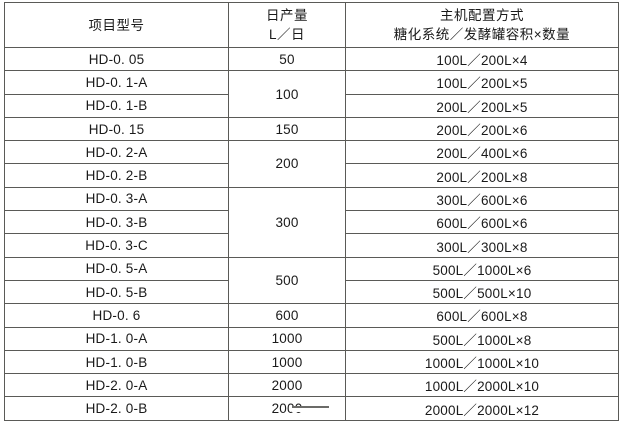 The height and width of the screenshot is (421, 623). I want to click on table-row: HD-0. 2-B 200L／200L×8, so click(311, 175).